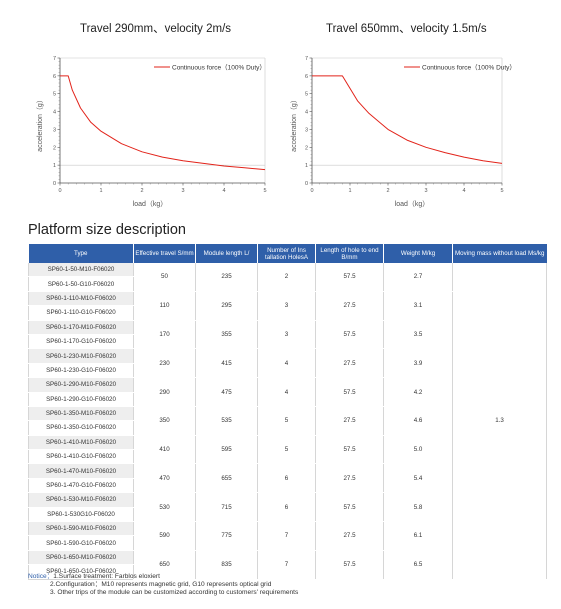  What do you see at coordinates (226, 478) in the screenshot?
I see `cell-module-length: 655` at bounding box center [226, 478].